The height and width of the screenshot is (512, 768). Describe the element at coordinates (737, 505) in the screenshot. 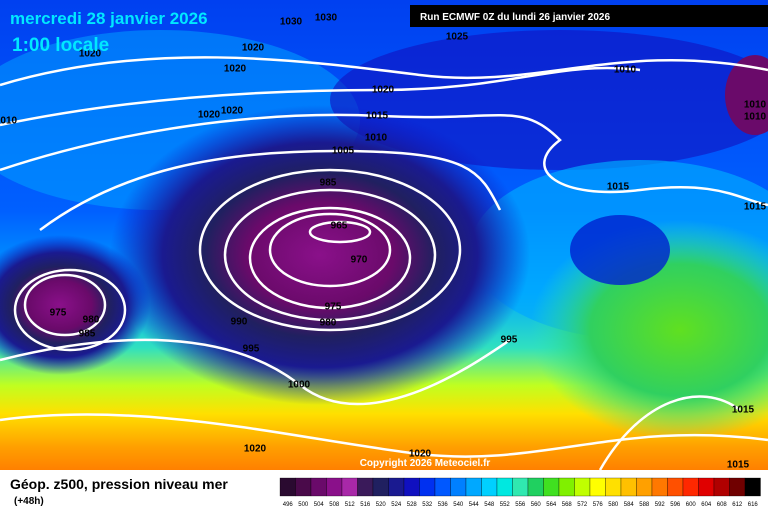

I see `colorbar-label: 612` at that location.